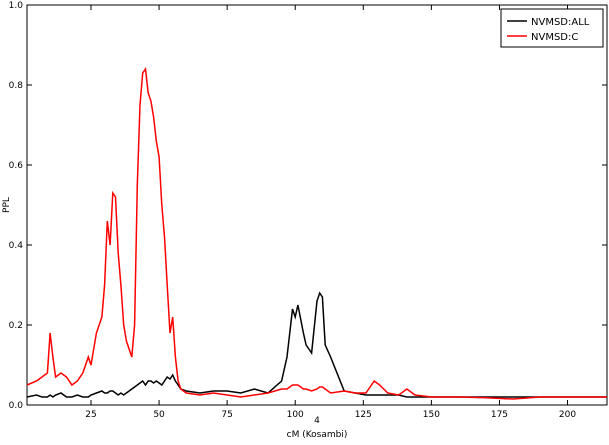 The image size is (609, 445). Describe the element at coordinates (16, 166) in the screenshot. I see `y-tick-label: 0.6` at that location.